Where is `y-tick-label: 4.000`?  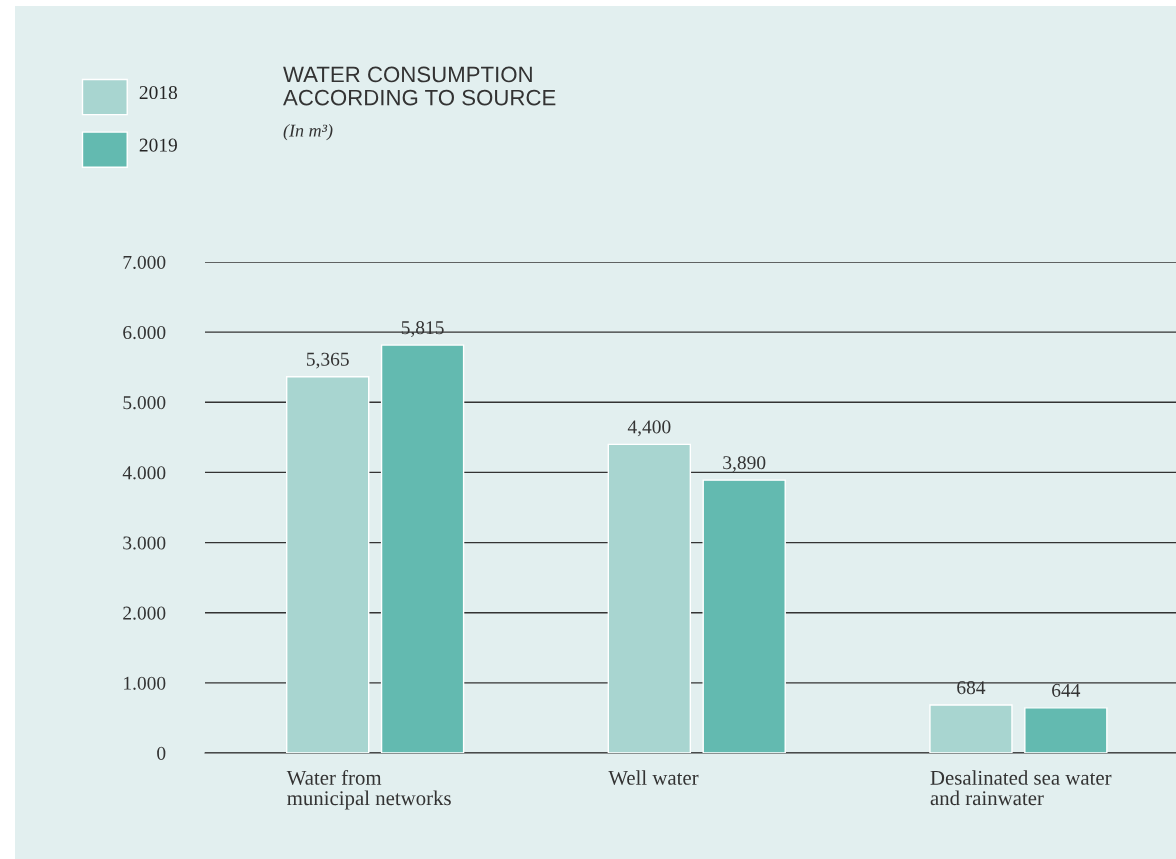
y-tick-label: 4.000 is located at coordinates (144, 473).